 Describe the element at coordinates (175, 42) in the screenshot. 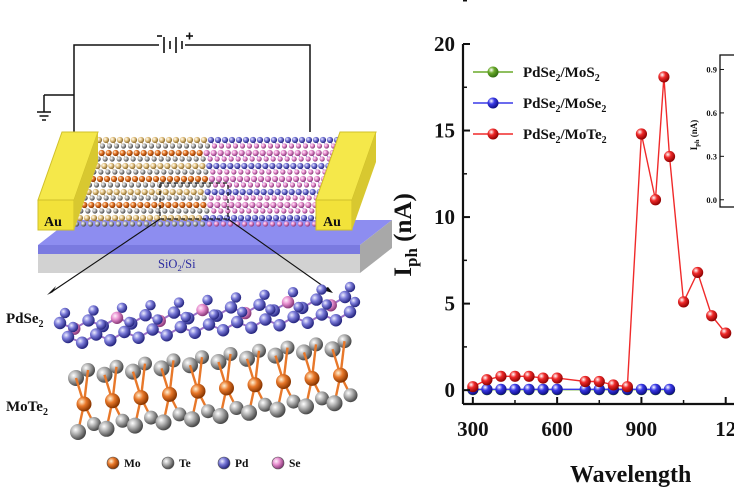

I see `battery-icon` at that location.